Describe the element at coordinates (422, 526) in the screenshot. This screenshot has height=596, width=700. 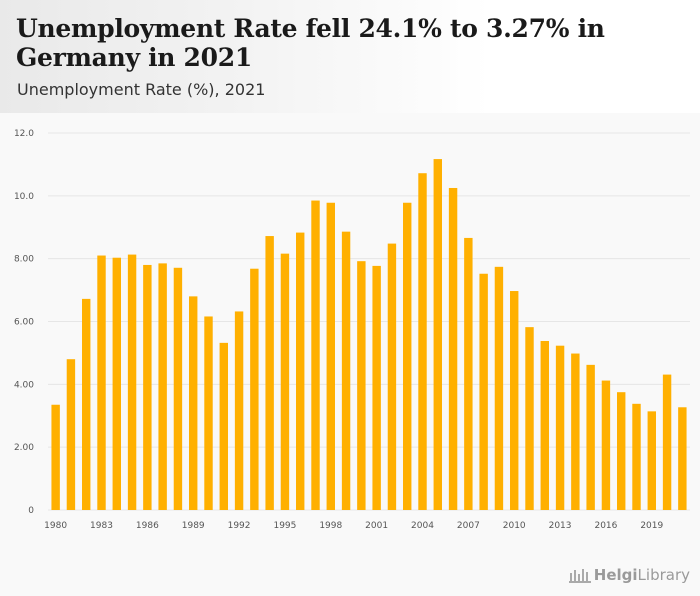
I see `x-tick-label: 2004` at that location.